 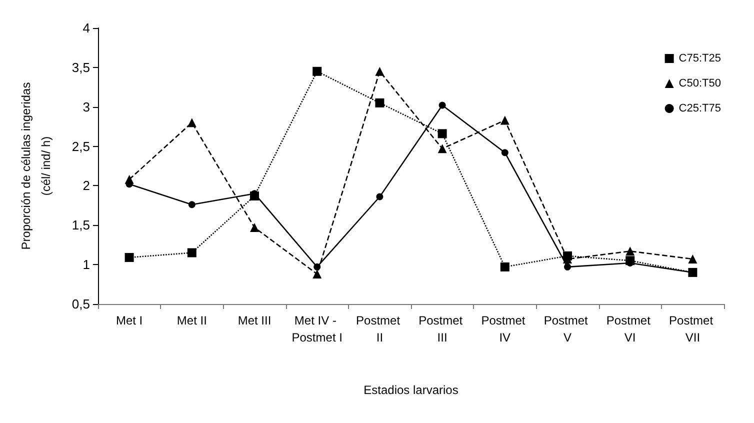 What do you see at coordinates (630, 329) in the screenshot?
I see `x-tick-label: Postmet VI` at bounding box center [630, 329].